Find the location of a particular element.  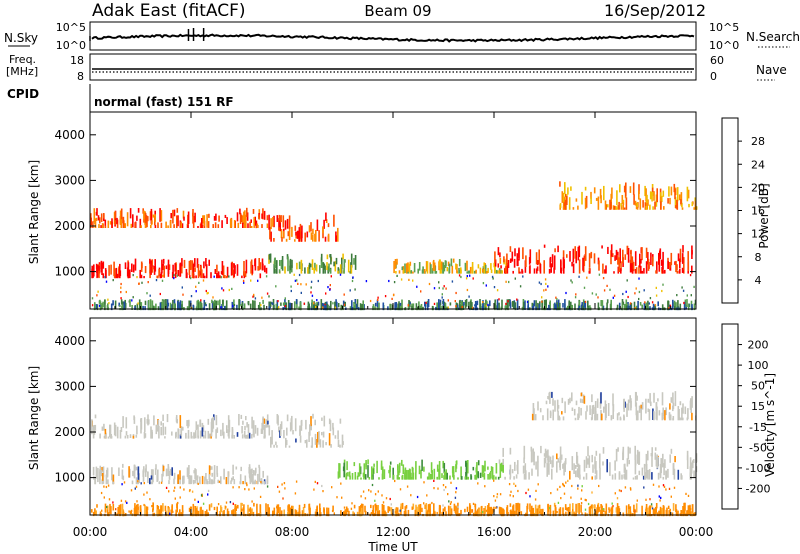

y-tick-label: 3000 is located at coordinates (69, 180).